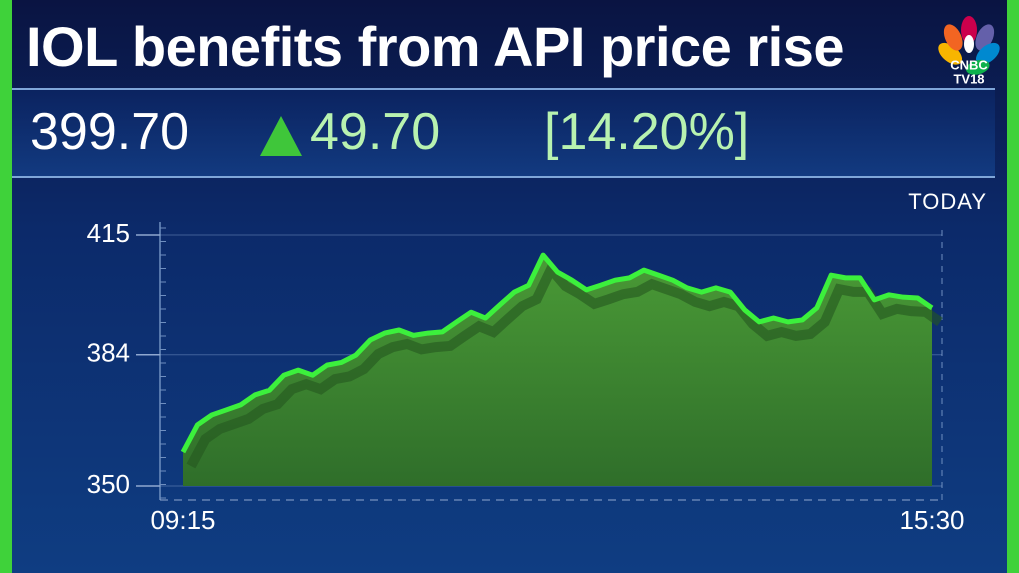 The height and width of the screenshot is (573, 1019). I want to click on y-tick-label: 384, so click(108, 353).